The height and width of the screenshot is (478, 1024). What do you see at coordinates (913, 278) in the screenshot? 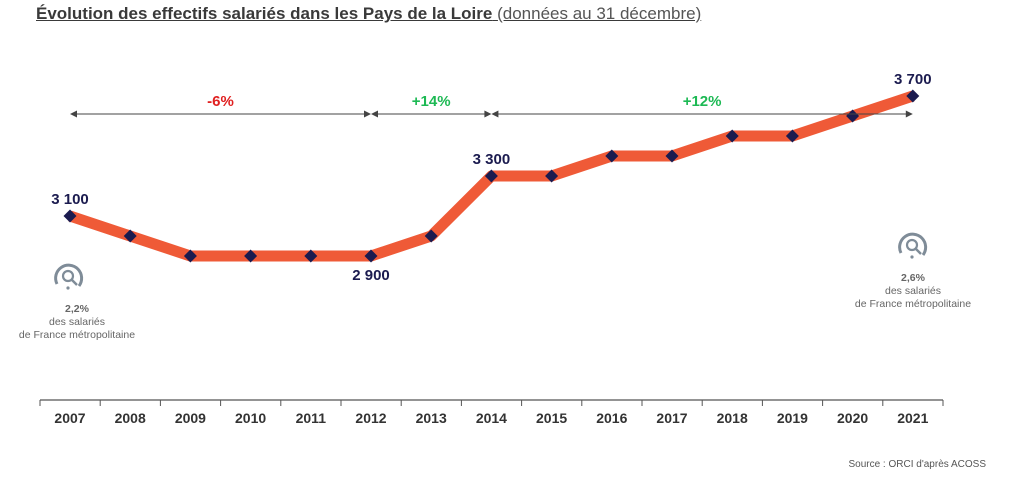
I see `annotation-percent: 2,6%` at bounding box center [913, 278].